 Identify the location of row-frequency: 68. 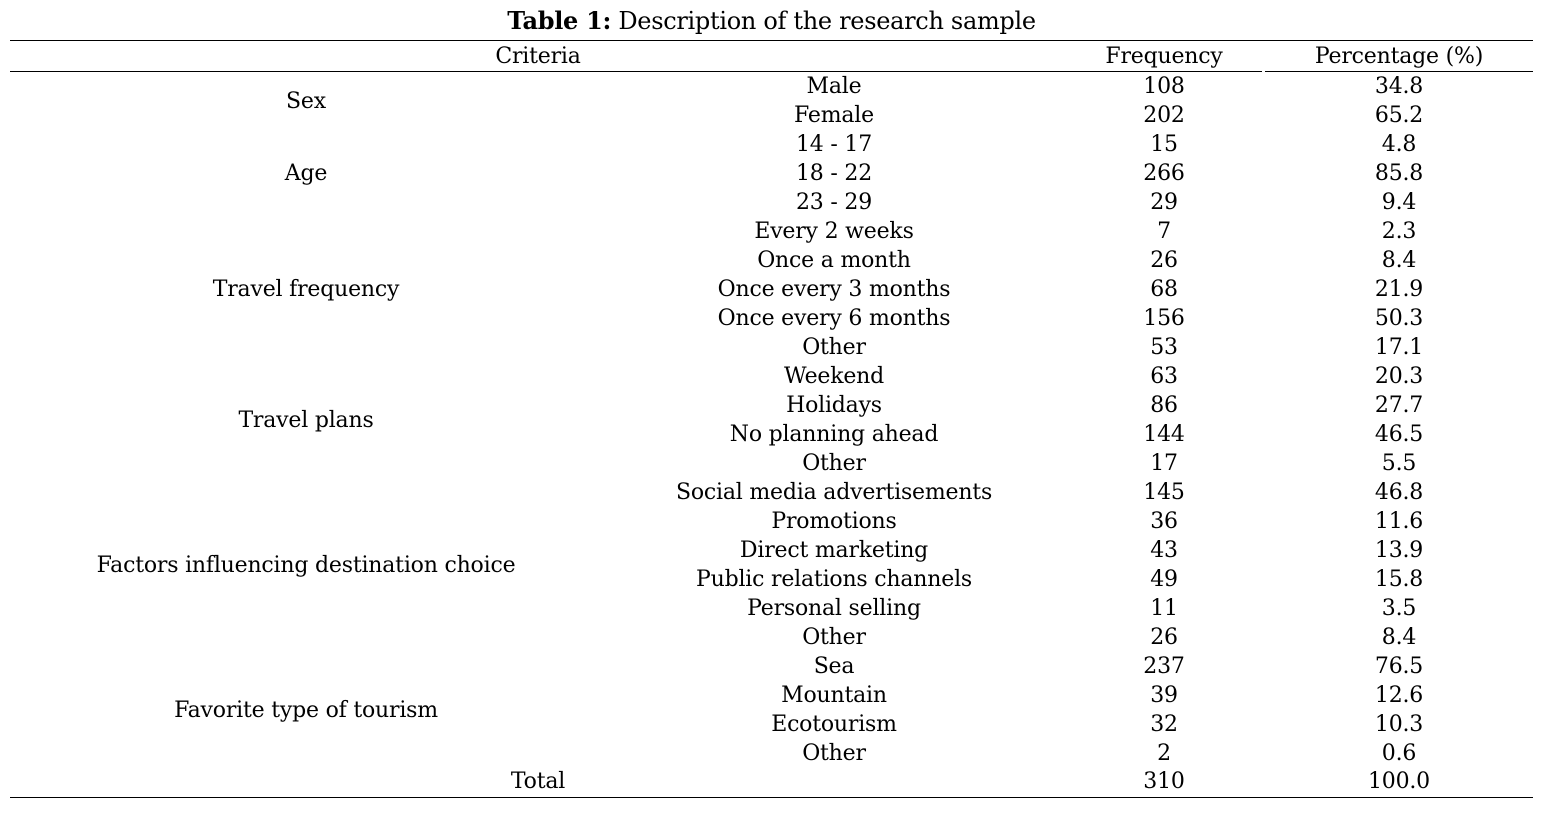
(1164, 289).